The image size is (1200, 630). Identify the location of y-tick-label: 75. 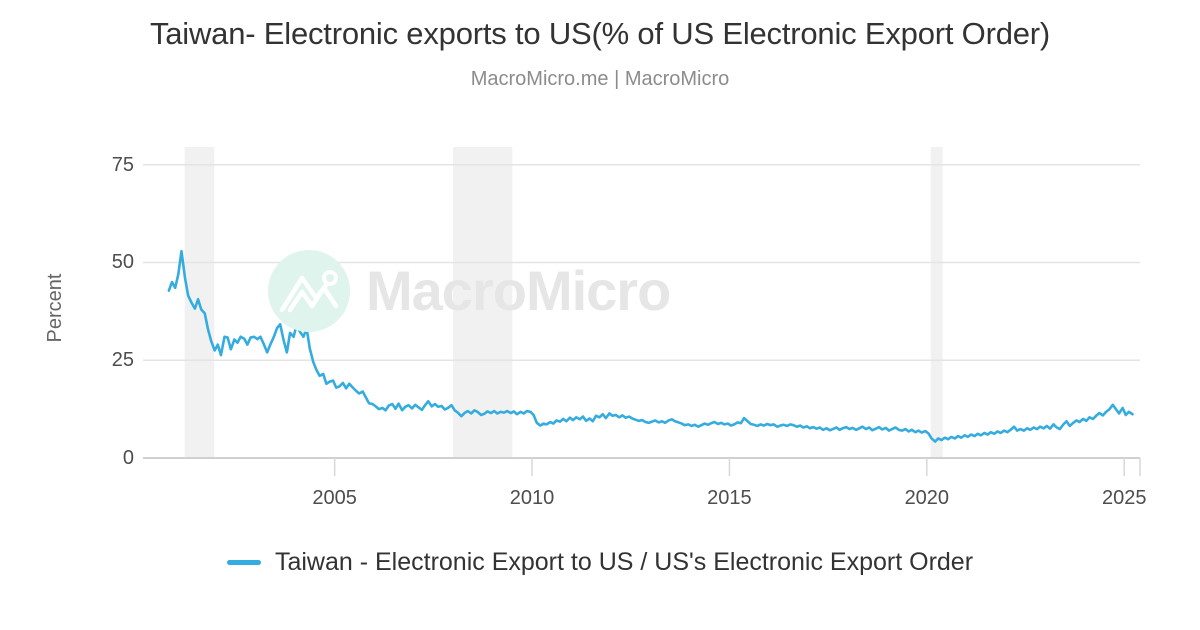
(122, 164).